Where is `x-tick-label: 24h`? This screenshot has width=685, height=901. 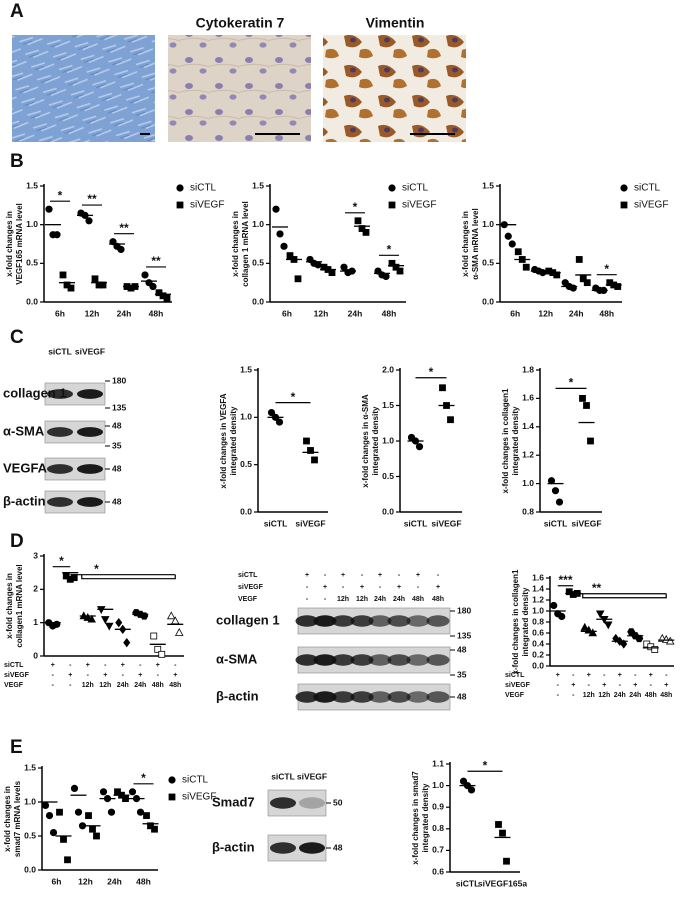 x-tick-label: 24h is located at coordinates (576, 313).